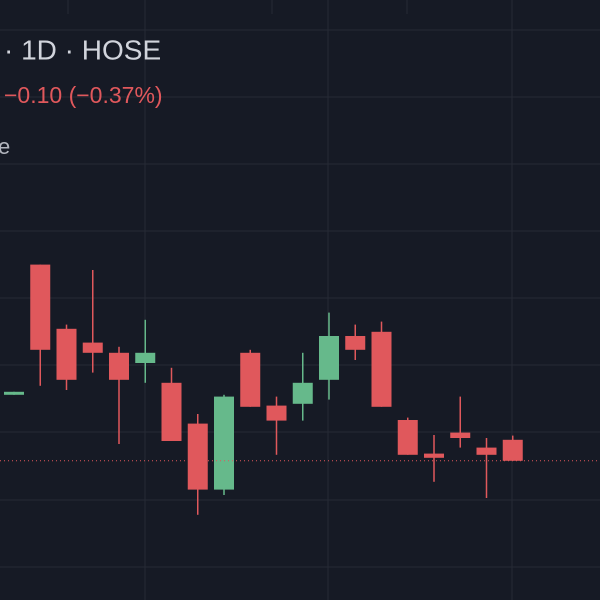 The width and height of the screenshot is (600, 600). I want to click on legend-text: e, so click(5, 146).